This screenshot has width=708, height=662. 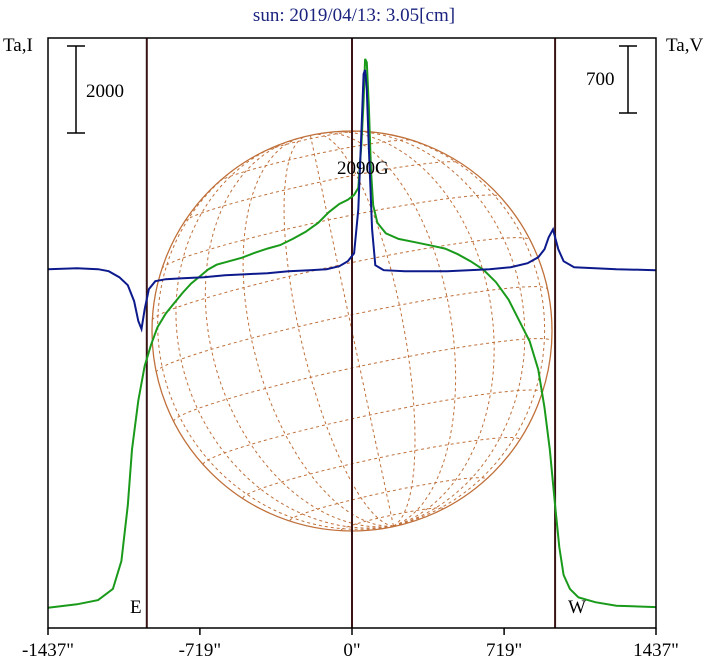 I want to click on right-scale-bar, so click(x=628, y=79).